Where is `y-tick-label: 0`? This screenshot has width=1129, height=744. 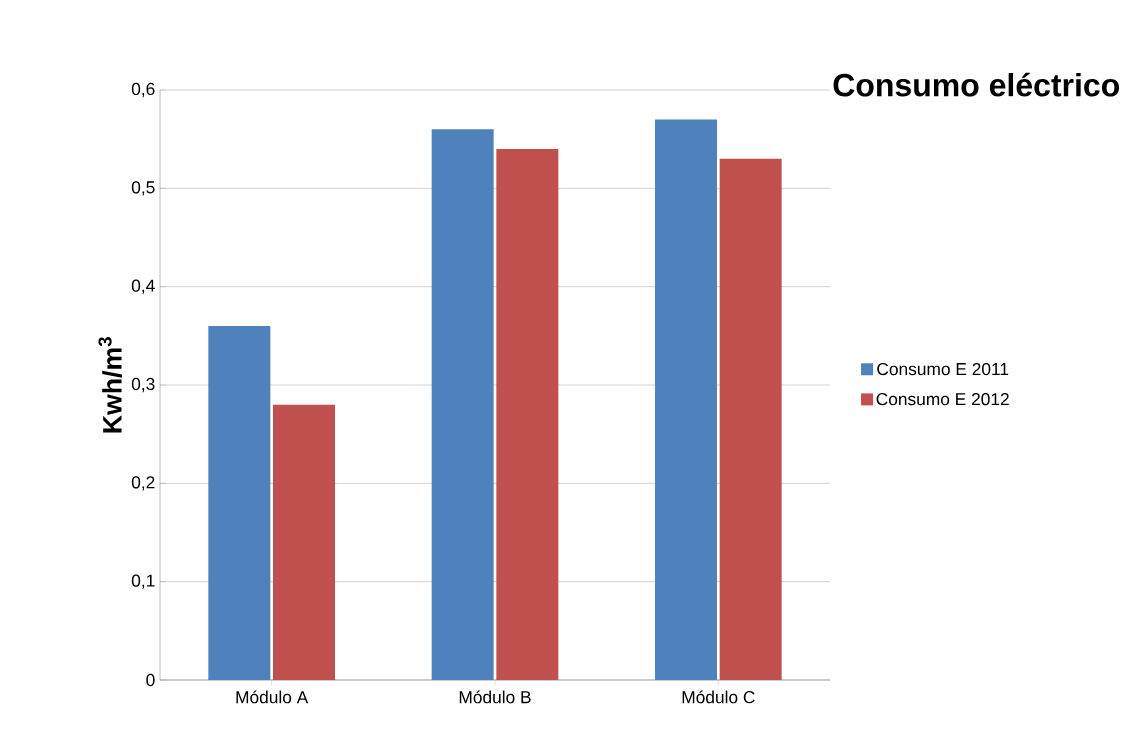
y-tick-label: 0 is located at coordinates (150, 680).